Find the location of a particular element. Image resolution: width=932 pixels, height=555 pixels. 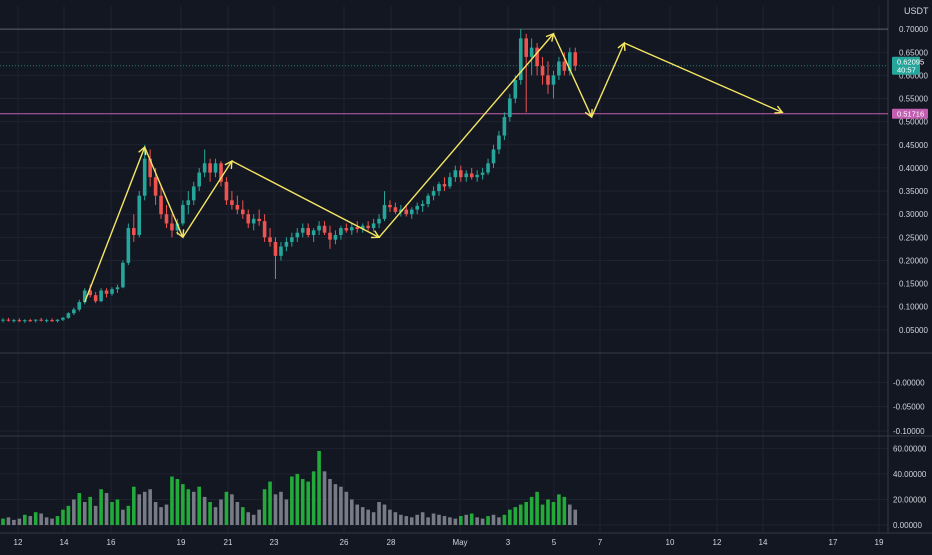

price-tick-label: 0.25000 is located at coordinates (913, 237).